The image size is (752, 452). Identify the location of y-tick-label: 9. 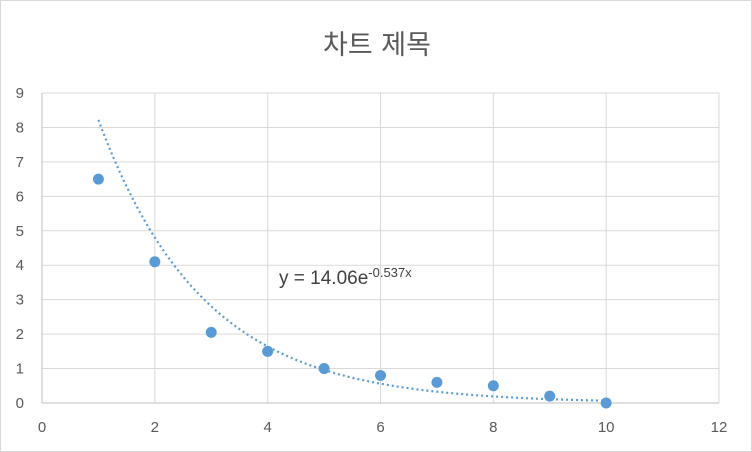
(20, 93).